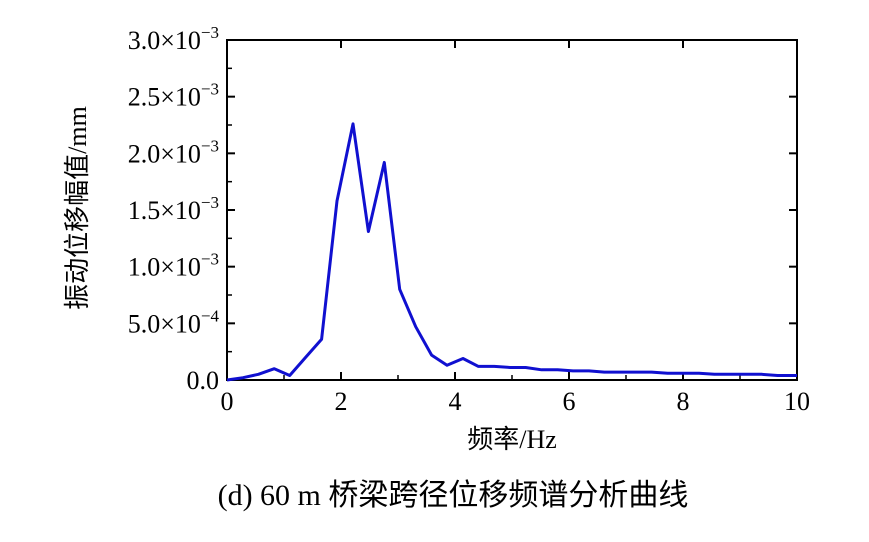 This screenshot has height=542, width=869. Describe the element at coordinates (173, 266) in the screenshot. I see `y-tick-label: 1.0×10⁻³` at that location.